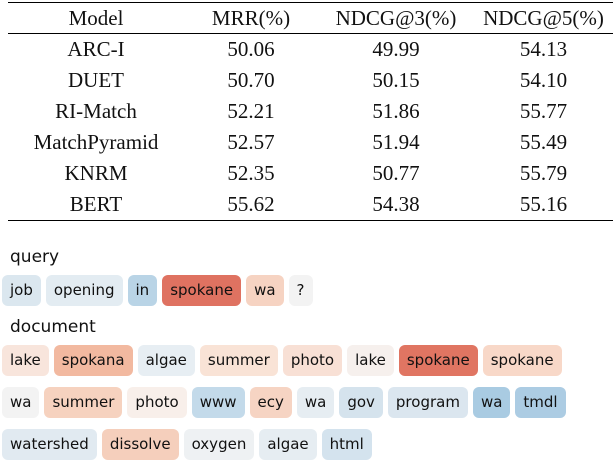  I want to click on document-token-row: watershed dissolve oxygen algae html, so click(187, 444).